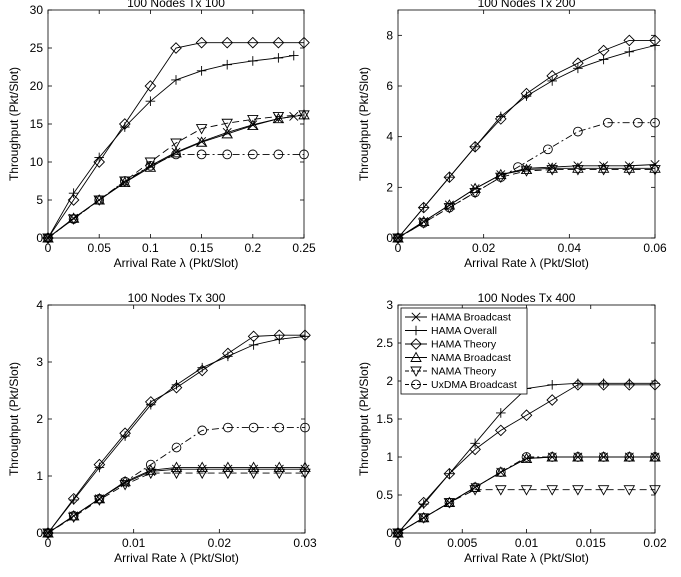 Image resolution: width=681 pixels, height=577 pixels. What do you see at coordinates (591, 543) in the screenshot?
I see `x-tick-label: 0.015` at bounding box center [591, 543].